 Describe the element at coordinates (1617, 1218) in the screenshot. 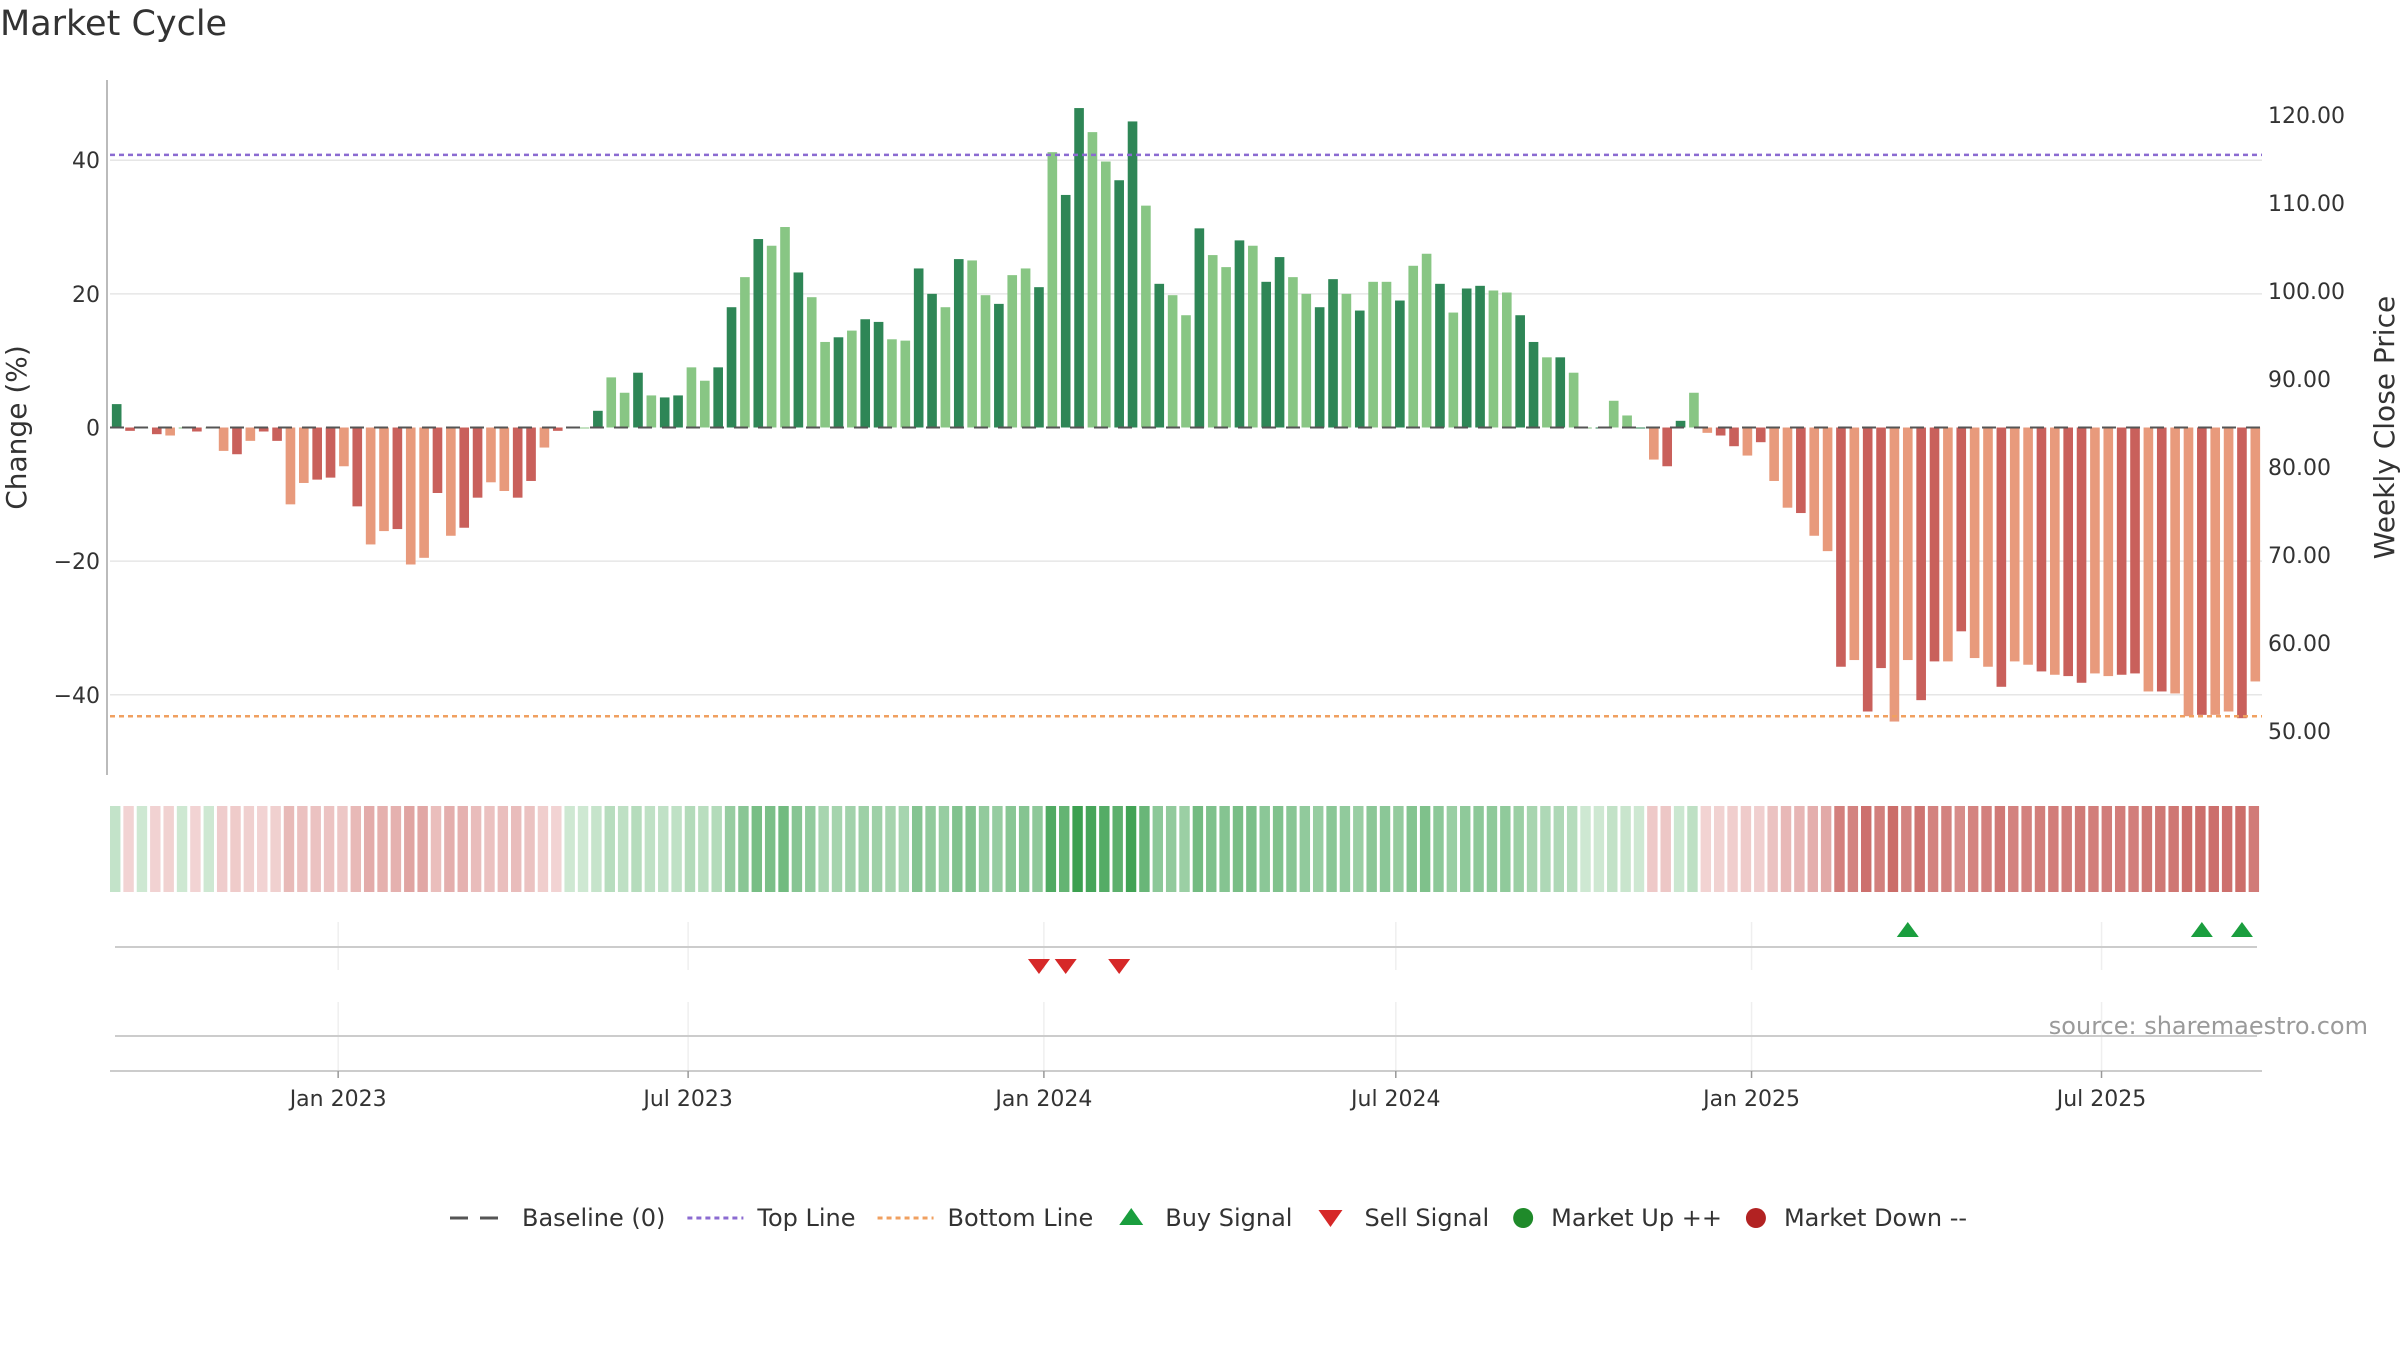

I see `legend-item: Market Up ++` at that location.